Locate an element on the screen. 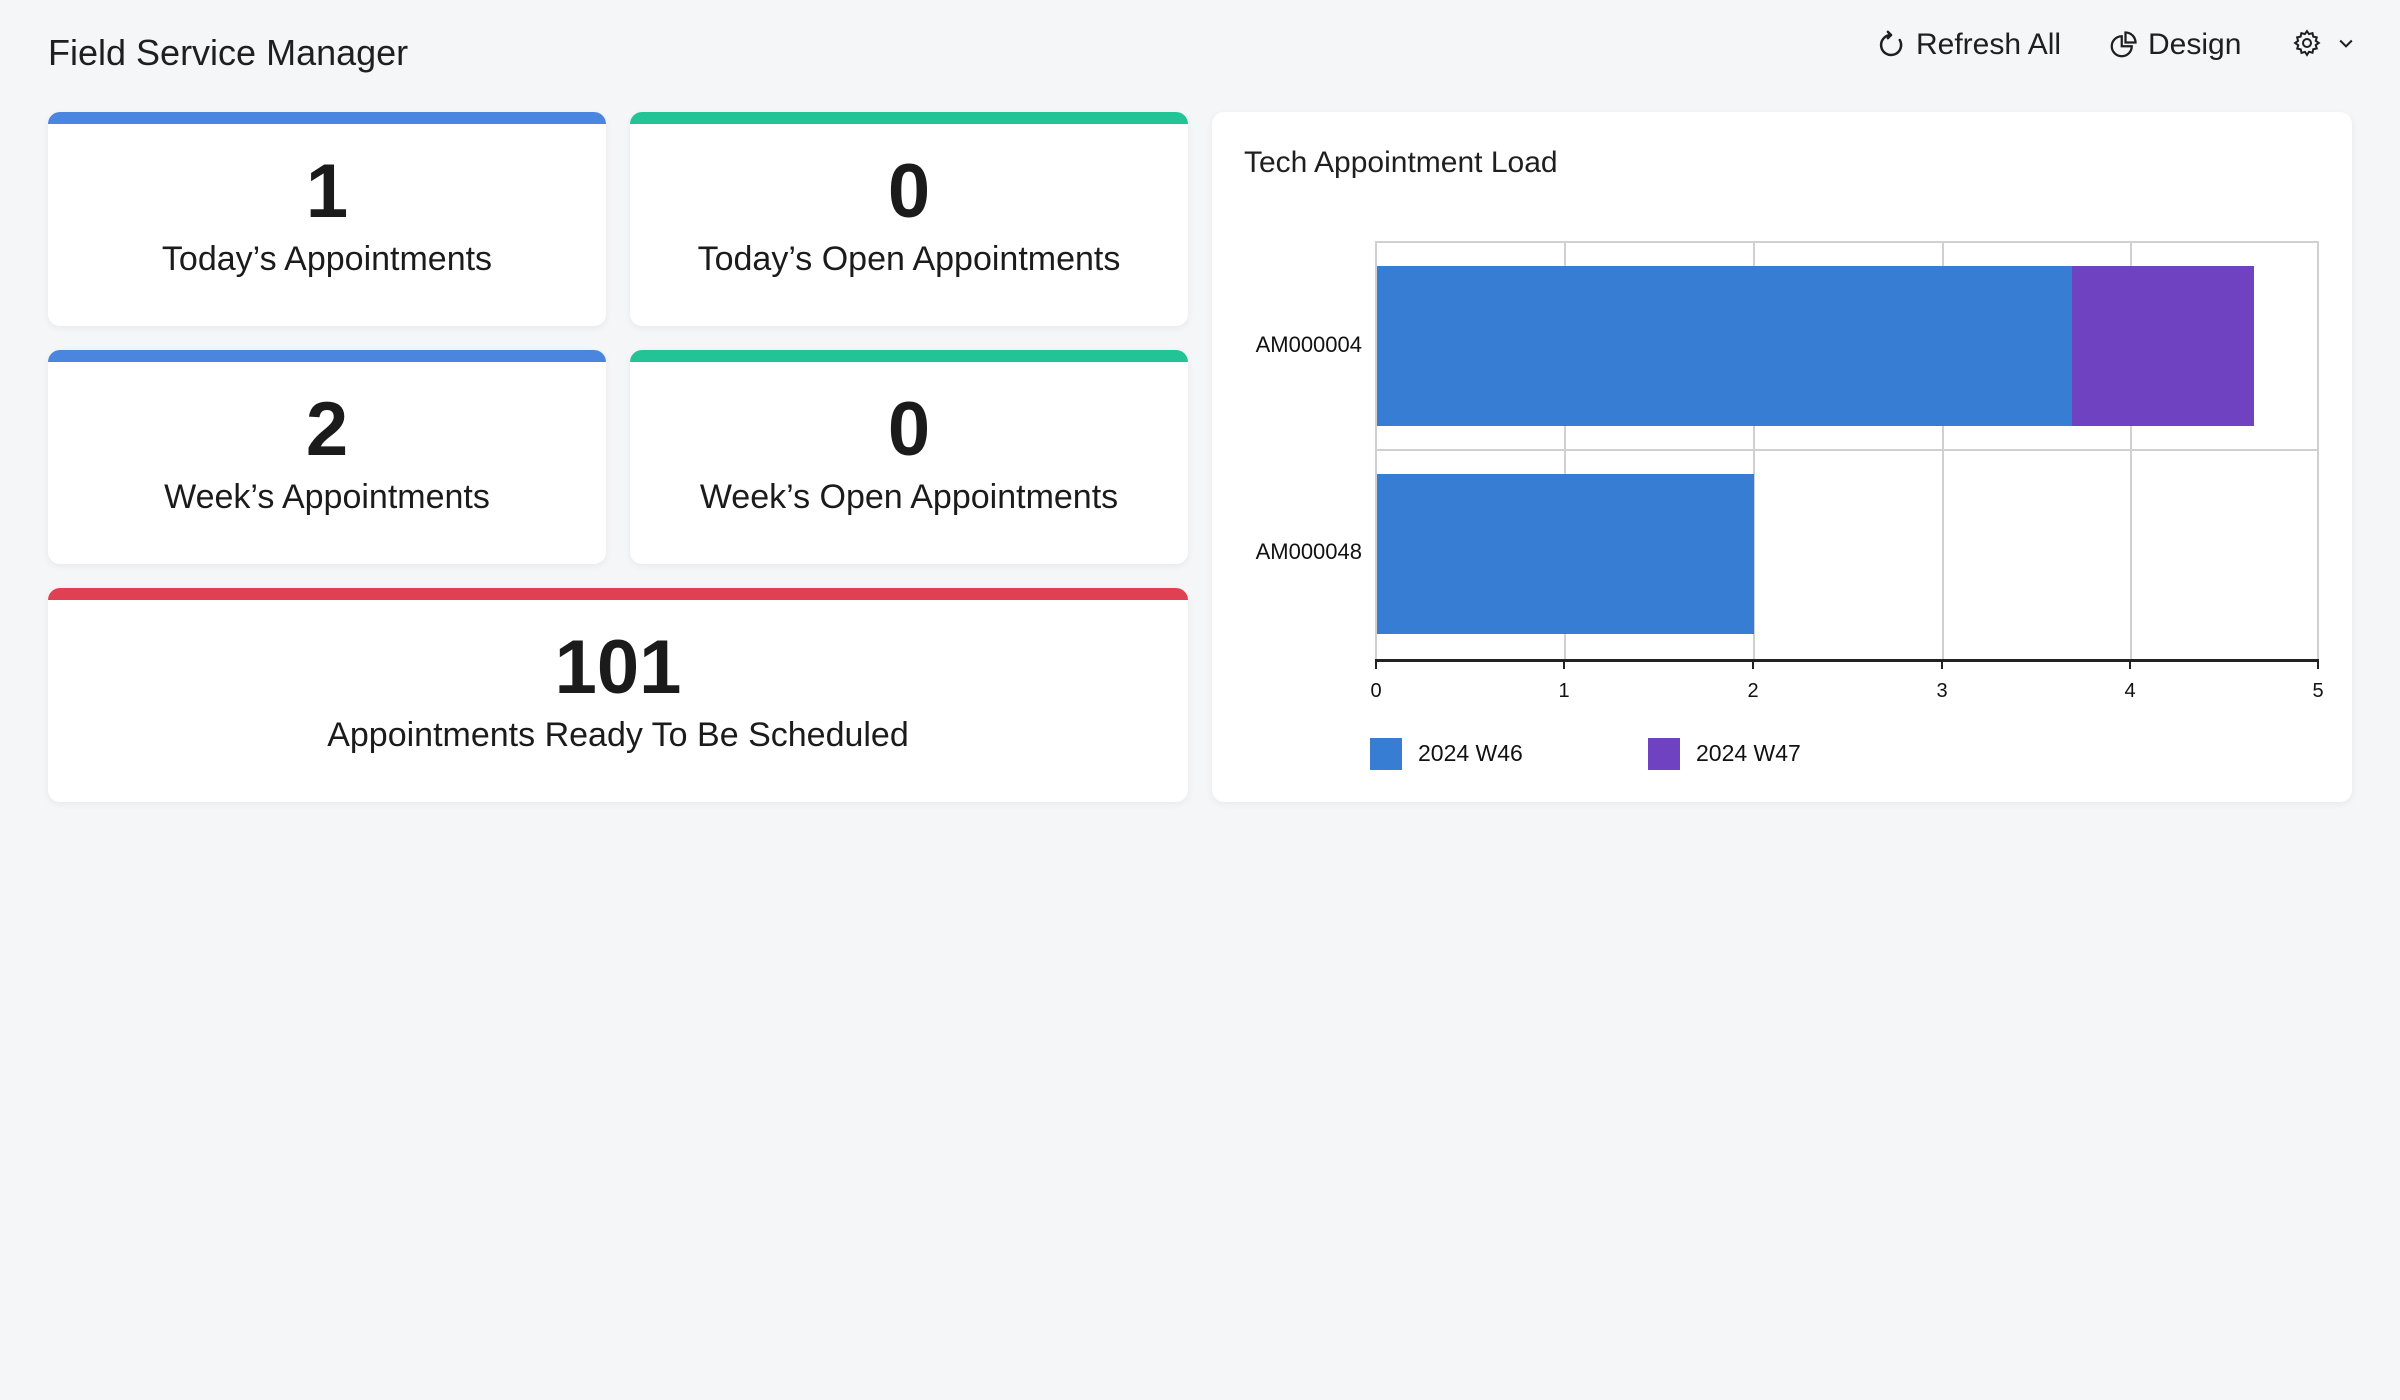 The height and width of the screenshot is (1400, 2400). kpi-card-todays-open-appointments: 0 Today’s Open Appointments is located at coordinates (909, 219).